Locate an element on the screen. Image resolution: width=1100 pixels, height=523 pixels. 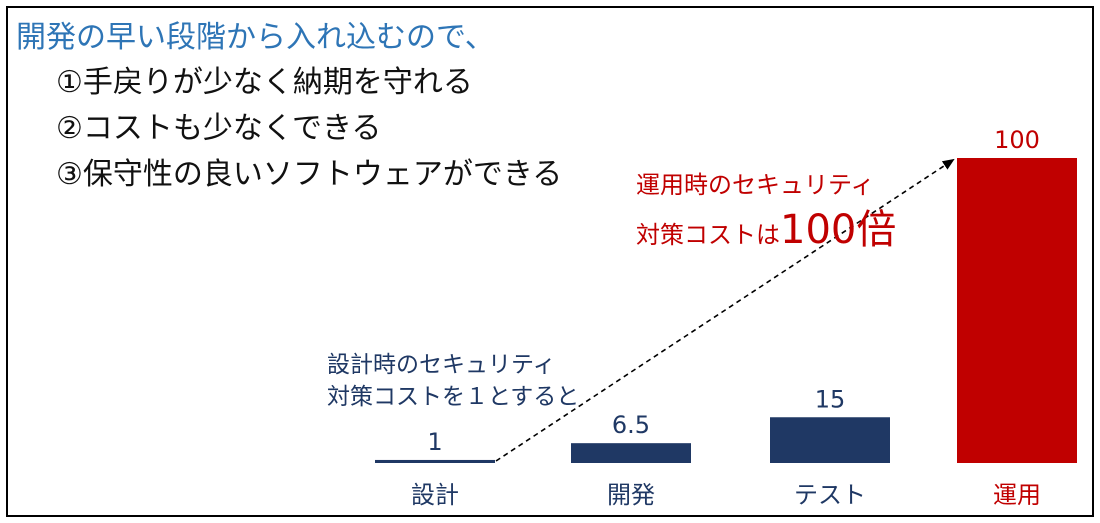
category-label: 開発 is located at coordinates (631, 495).